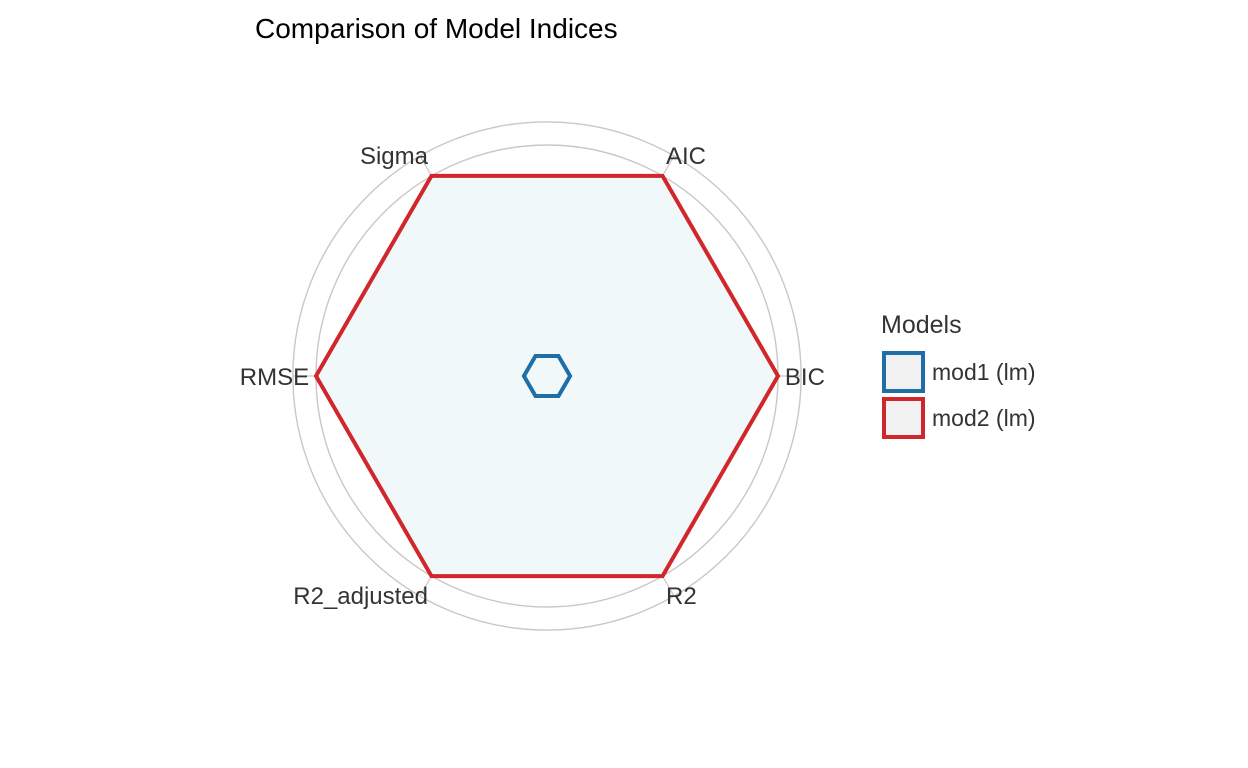 This screenshot has height=768, width=1248. What do you see at coordinates (681, 596) in the screenshot?
I see `axis-label-r2: R2` at bounding box center [681, 596].